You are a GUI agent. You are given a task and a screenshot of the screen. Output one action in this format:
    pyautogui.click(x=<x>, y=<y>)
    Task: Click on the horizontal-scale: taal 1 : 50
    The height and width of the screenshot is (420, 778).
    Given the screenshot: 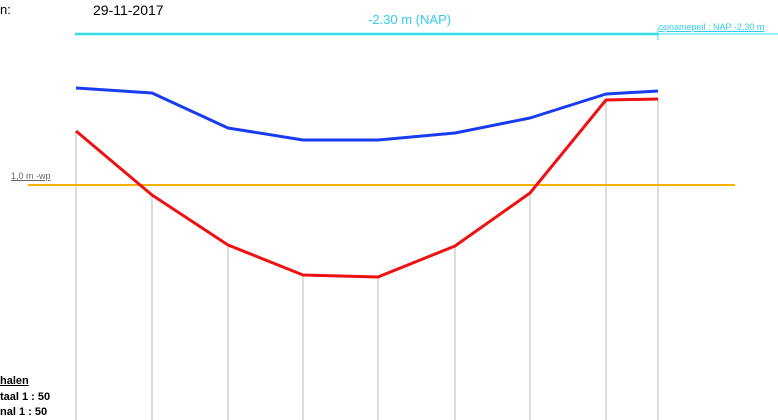 What is the action you would take?
    pyautogui.click(x=25, y=397)
    